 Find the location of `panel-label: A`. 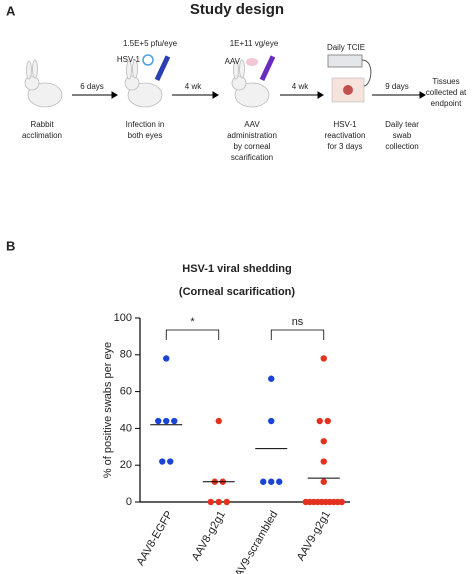

panel-label: A is located at coordinates (11, 10).